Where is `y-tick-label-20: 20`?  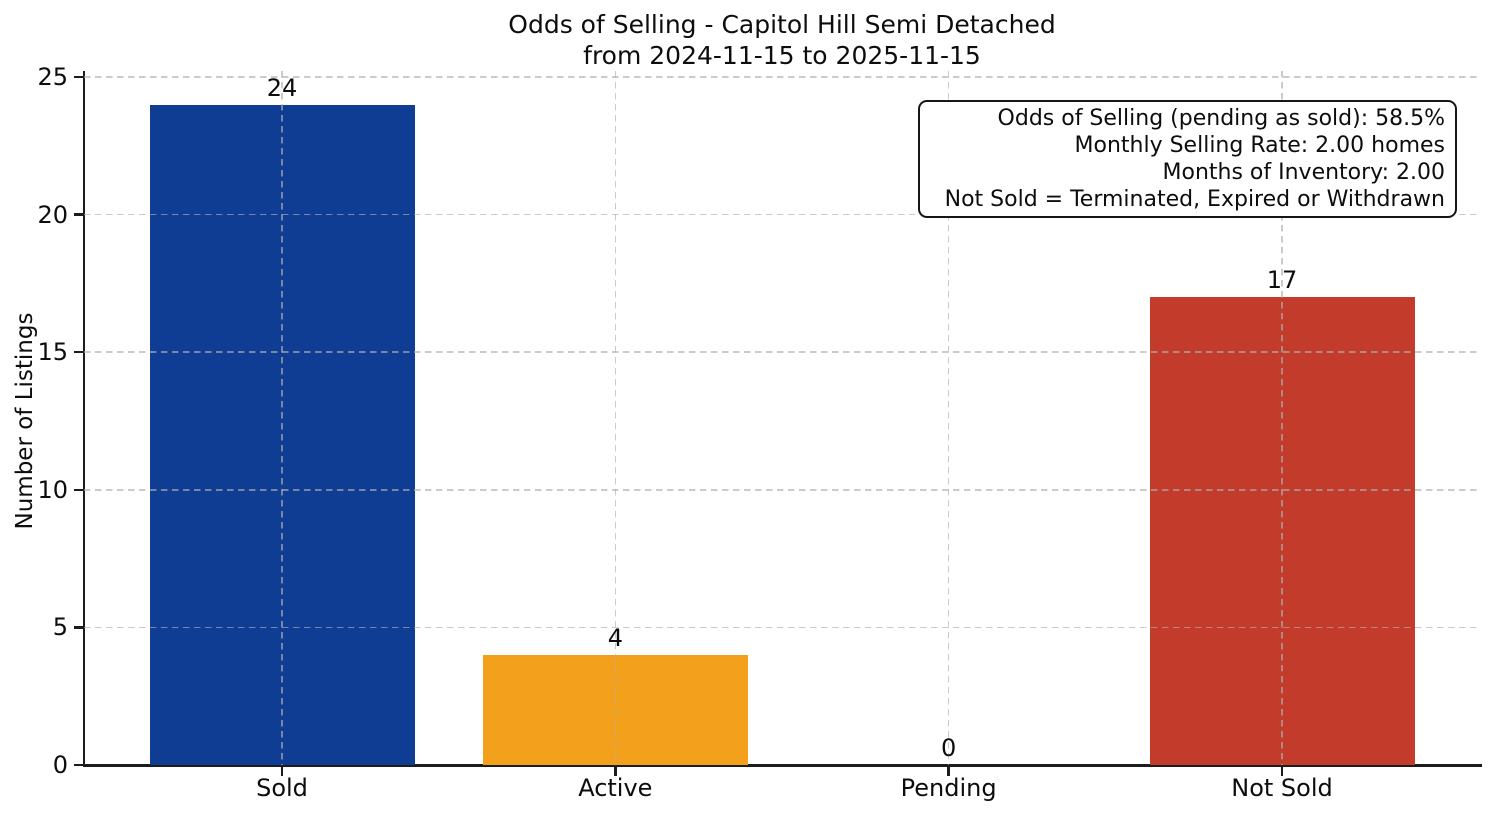
y-tick-label-20: 20 is located at coordinates (52, 214).